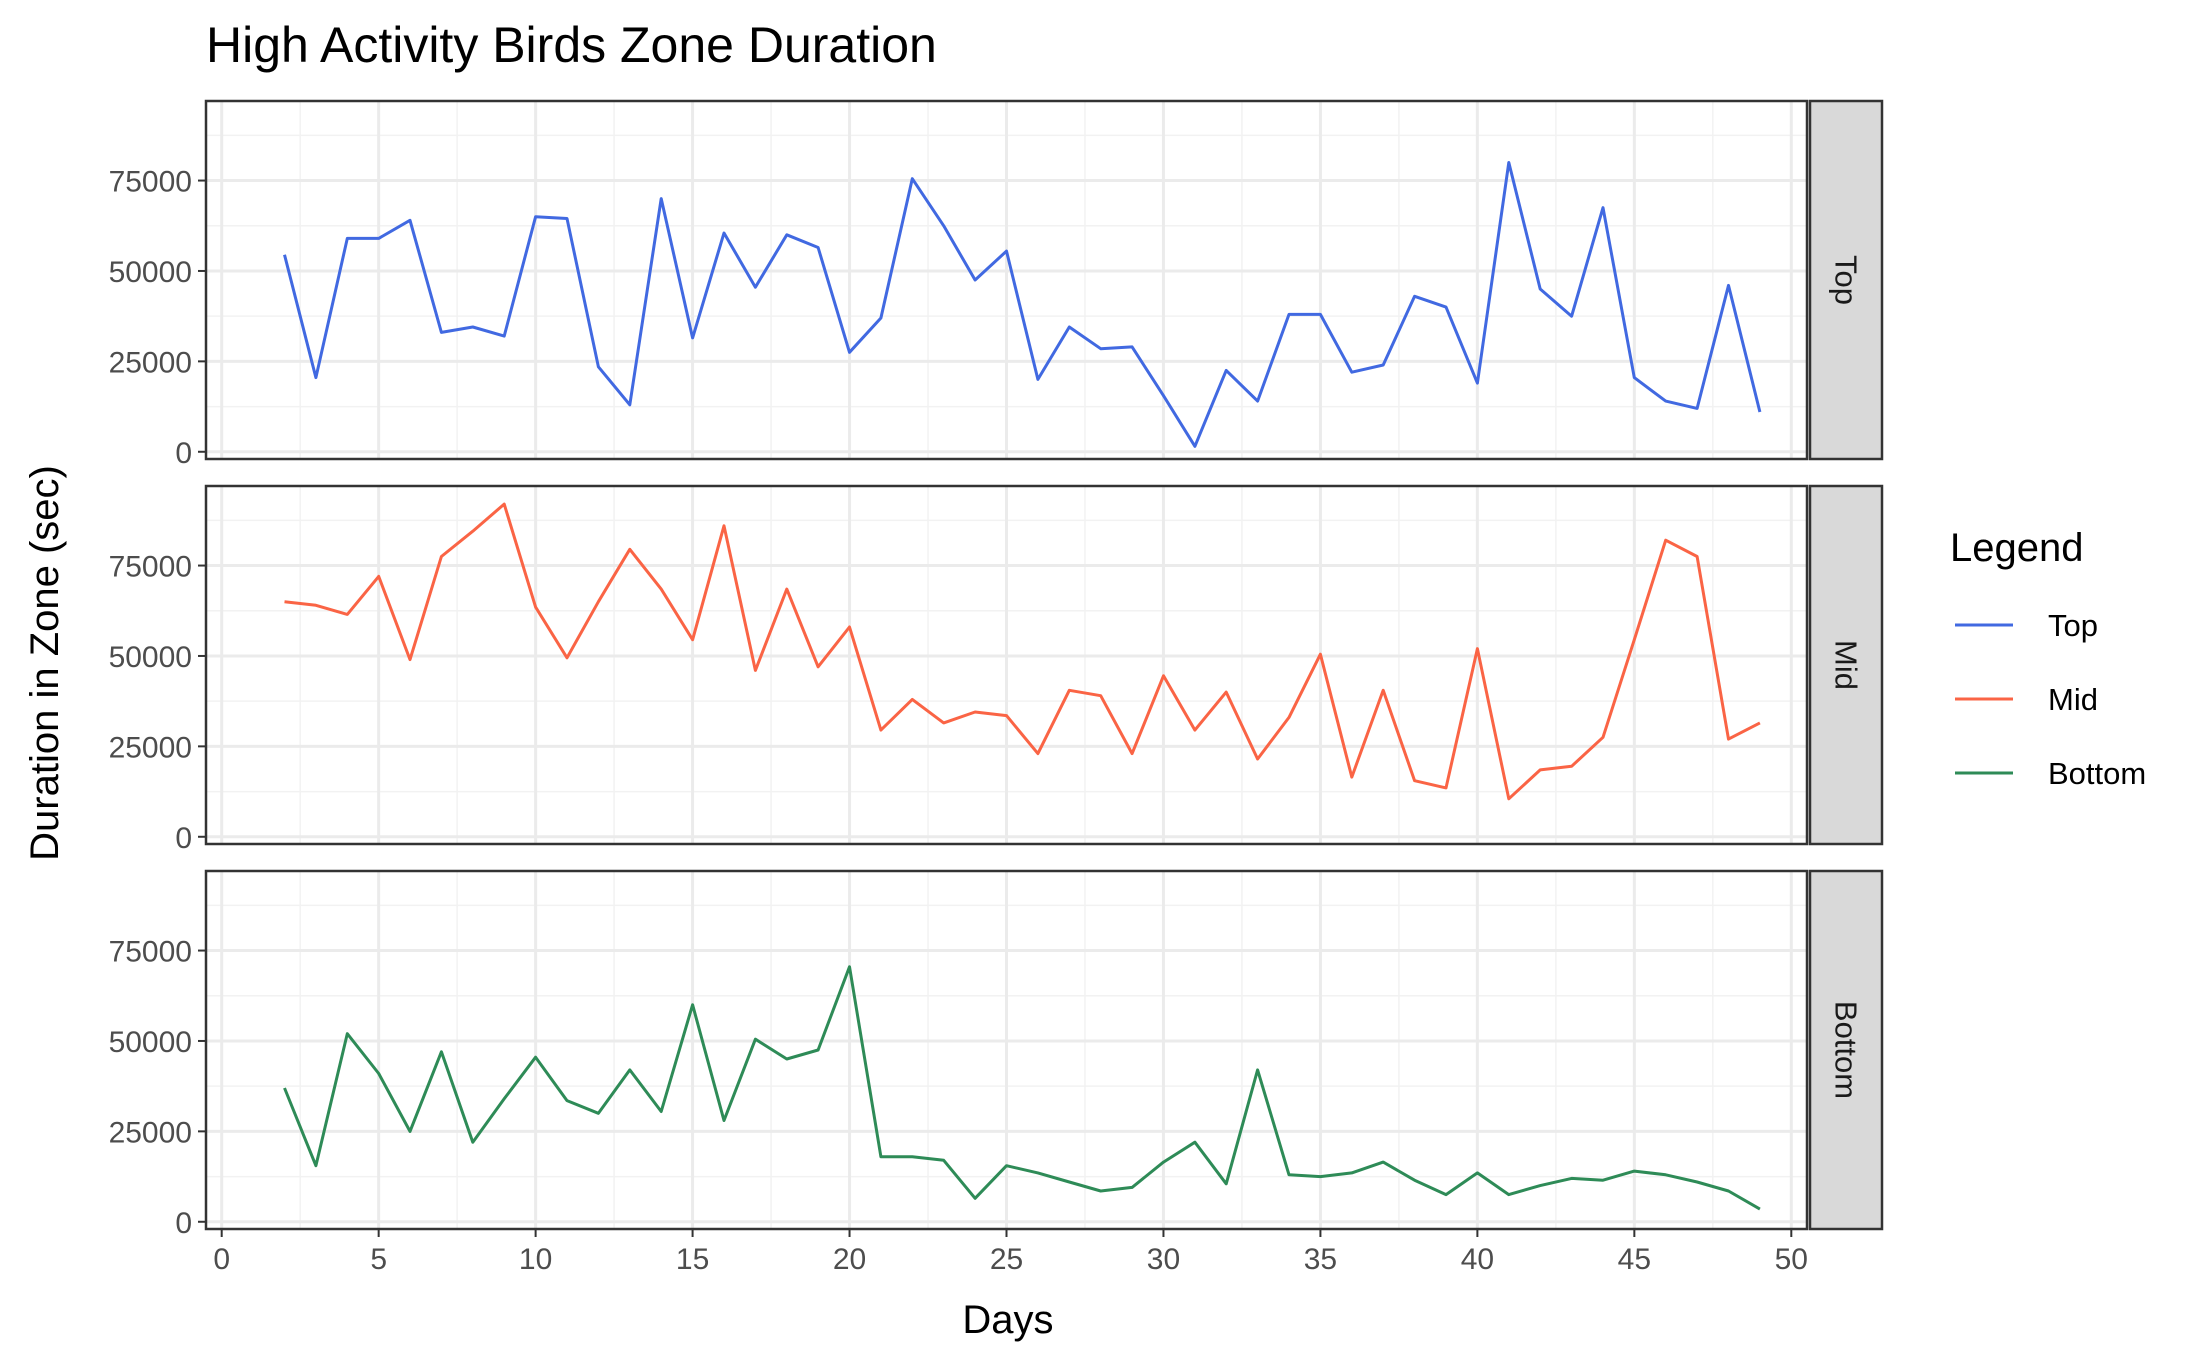  I want to click on legend-label: Top, so click(2073, 625).